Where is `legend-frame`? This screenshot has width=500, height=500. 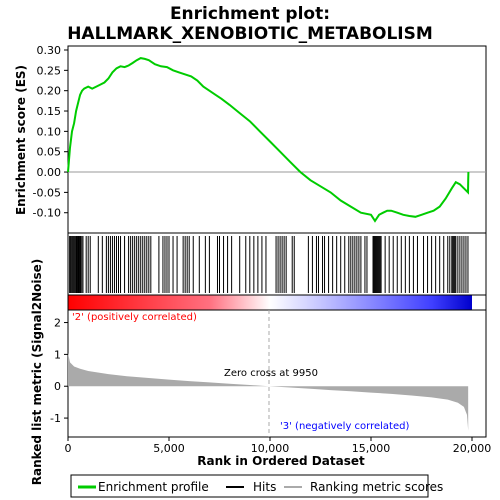 legend-frame is located at coordinates (249, 486).